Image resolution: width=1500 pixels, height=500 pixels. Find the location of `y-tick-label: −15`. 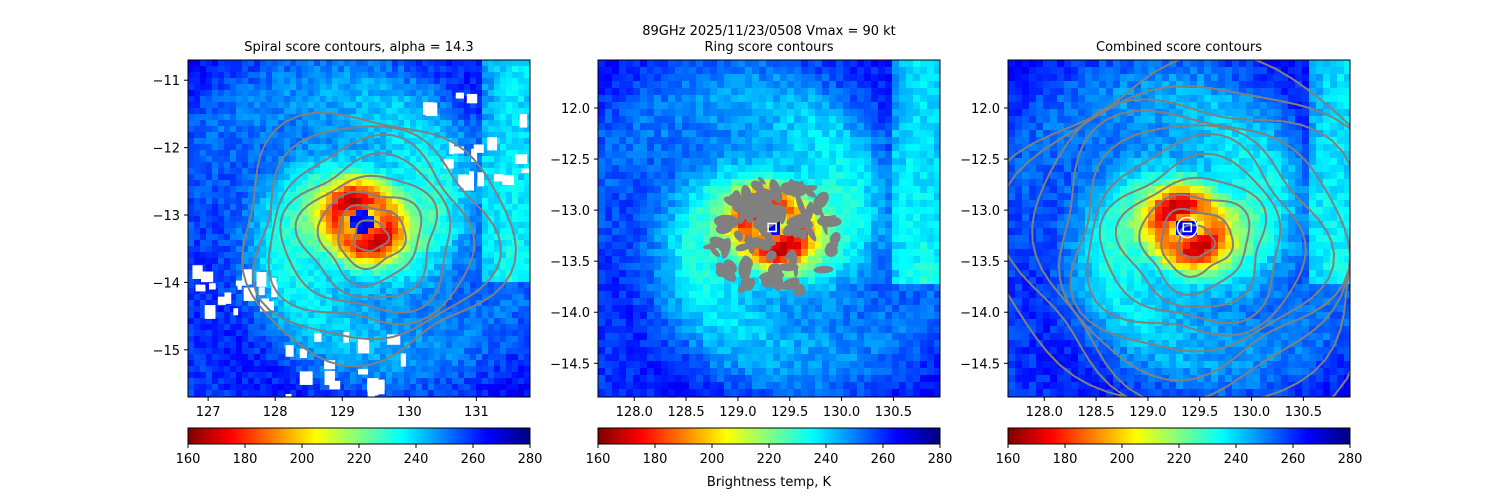

y-tick-label: −15 is located at coordinates (166, 351).